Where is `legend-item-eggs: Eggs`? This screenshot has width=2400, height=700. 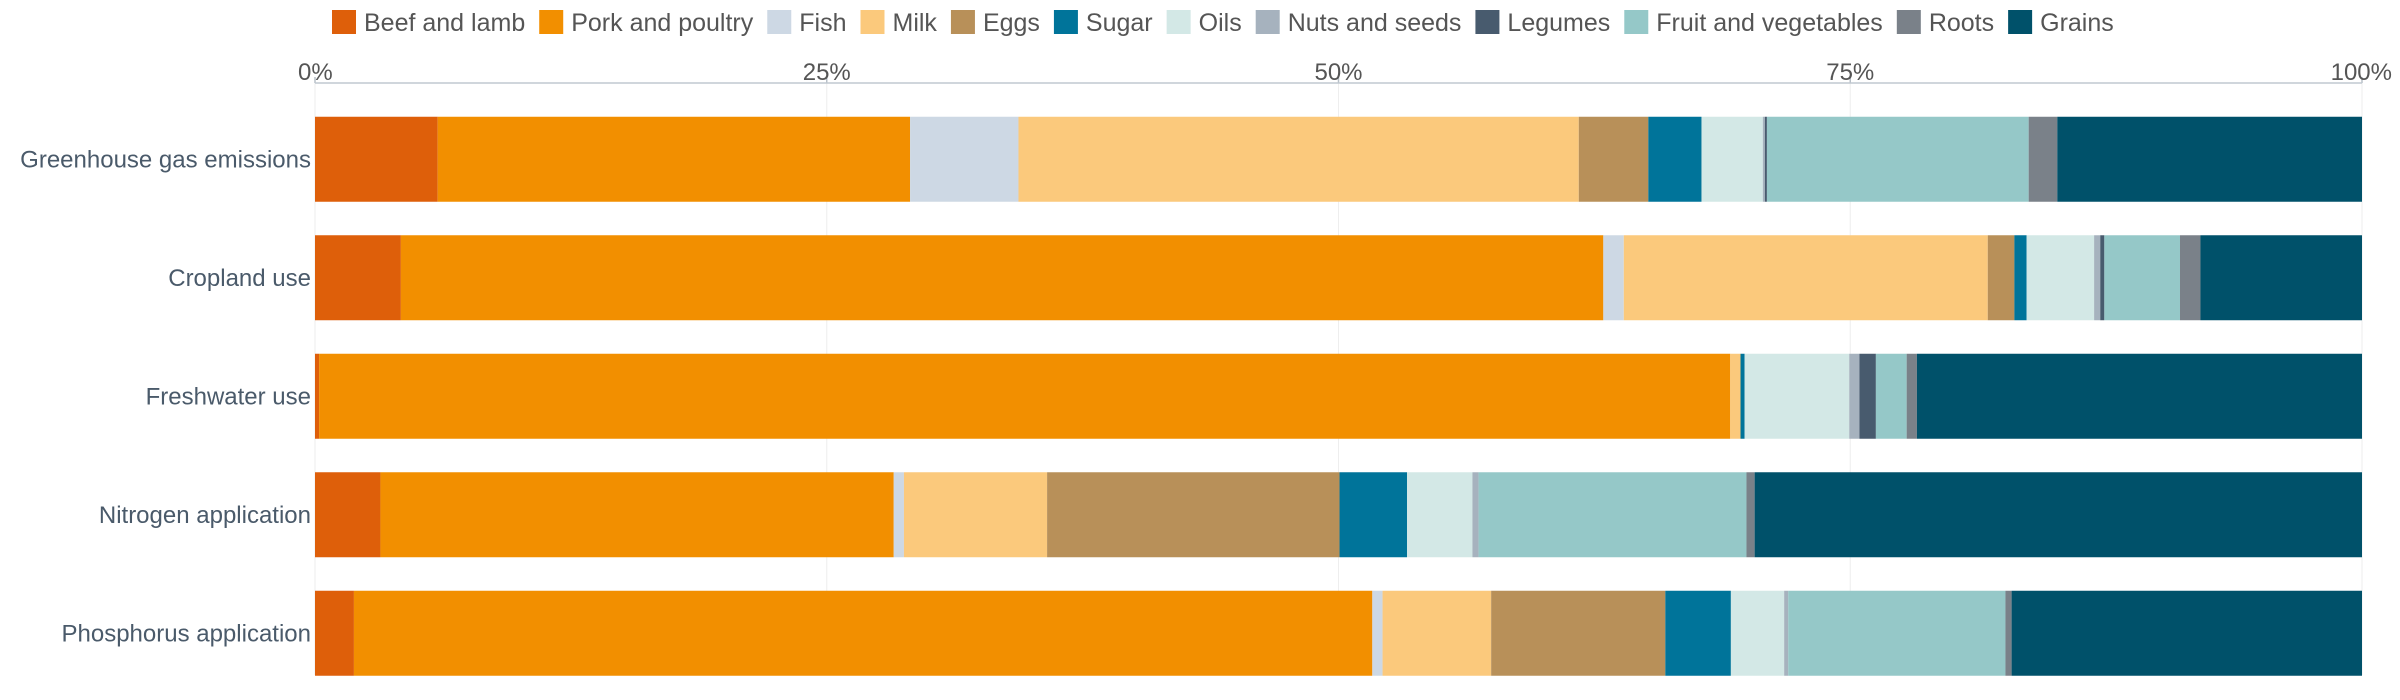 legend-item-eggs: Eggs is located at coordinates (995, 23).